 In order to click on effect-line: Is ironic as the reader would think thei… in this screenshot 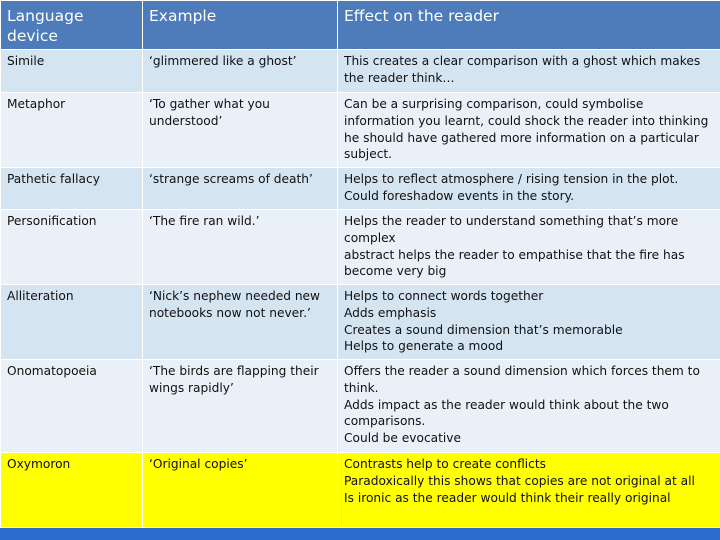, I will do `click(507, 497)`.